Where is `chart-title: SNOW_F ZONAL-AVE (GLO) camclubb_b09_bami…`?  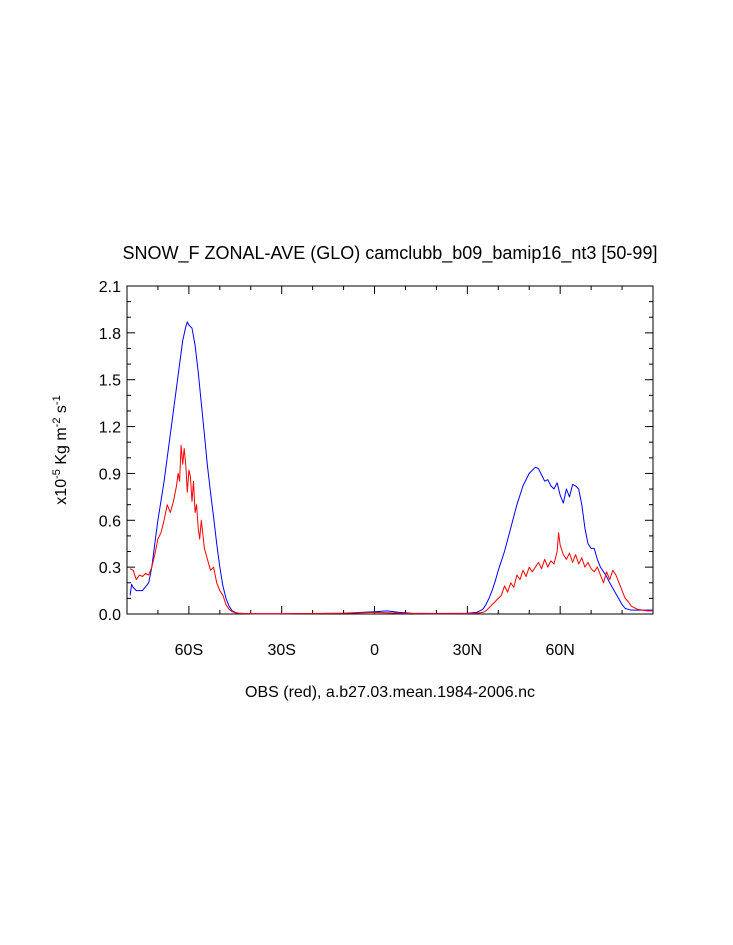 chart-title: SNOW_F ZONAL-AVE (GLO) camclubb_b09_bami… is located at coordinates (390, 253).